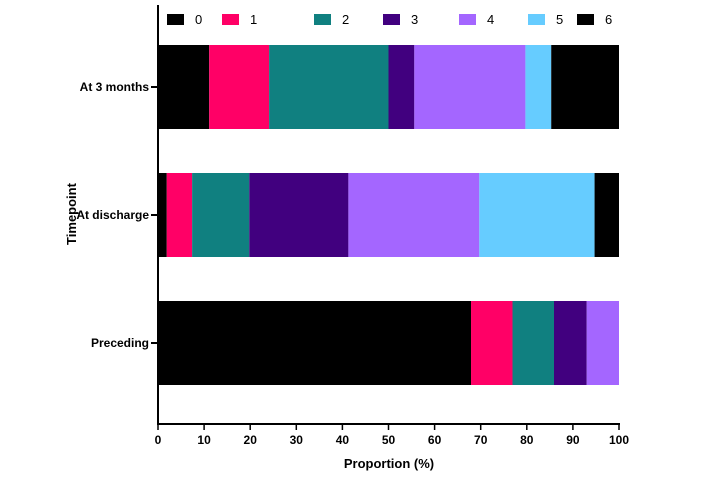 The width and height of the screenshot is (706, 479). Describe the element at coordinates (115, 87) in the screenshot. I see `y-tick-label: At 3 months` at that location.